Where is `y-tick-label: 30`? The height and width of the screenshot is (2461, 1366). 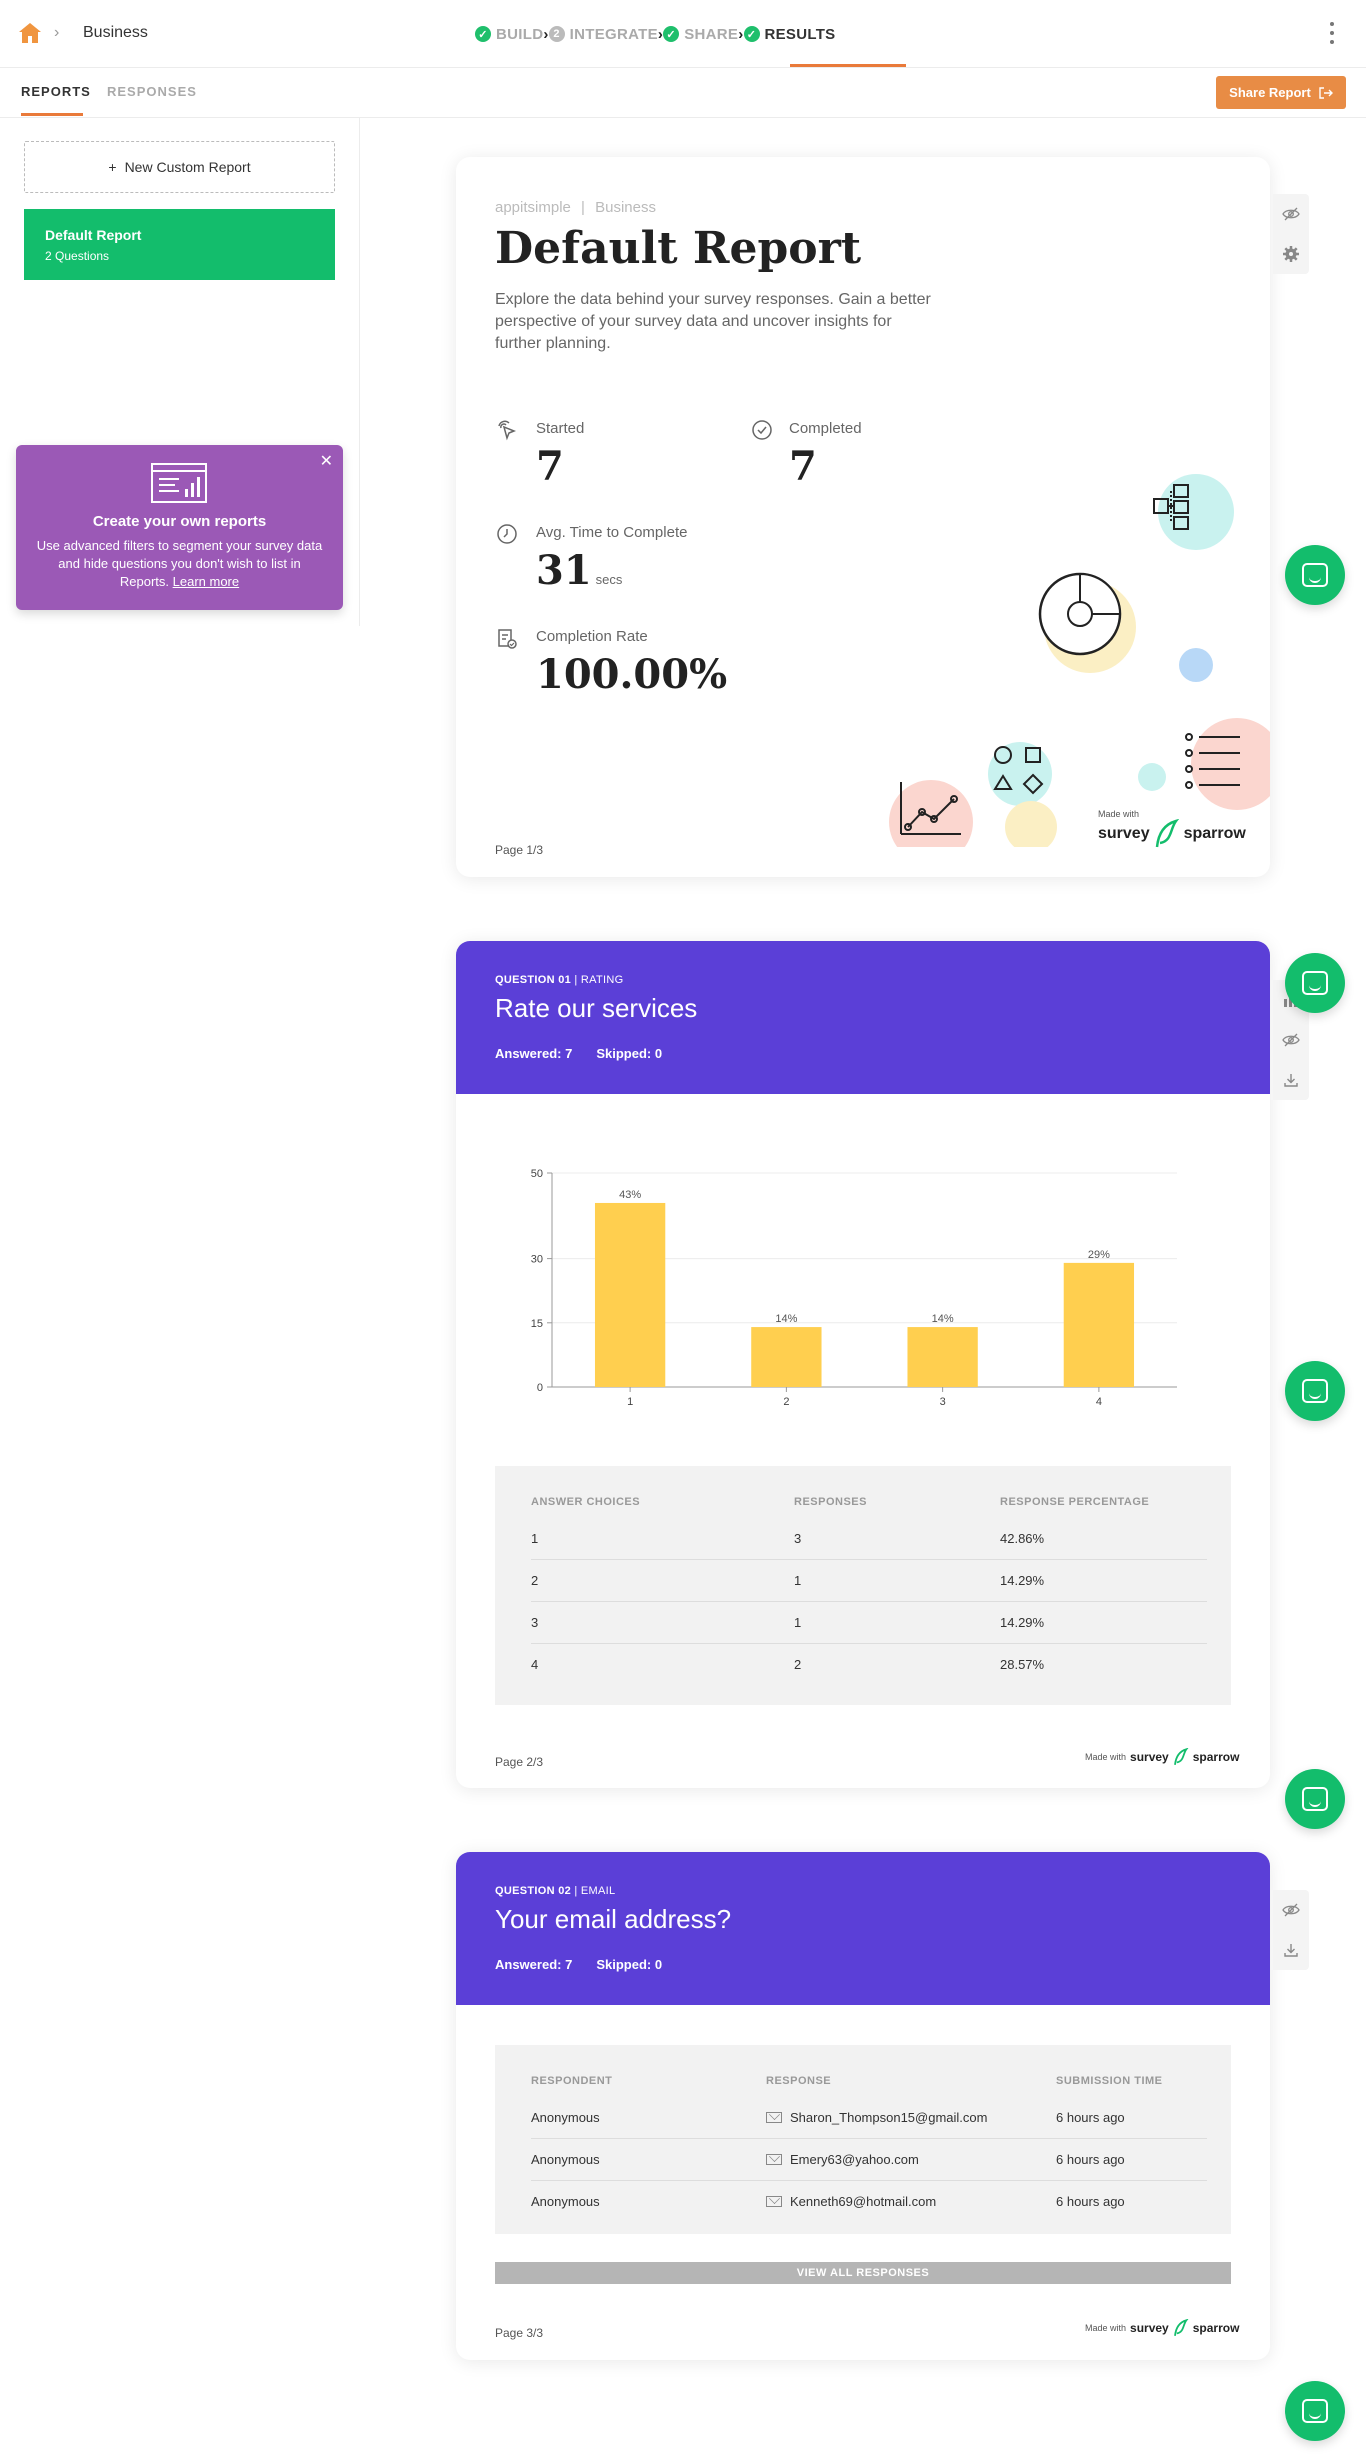
y-tick-label: 30 is located at coordinates (537, 1260).